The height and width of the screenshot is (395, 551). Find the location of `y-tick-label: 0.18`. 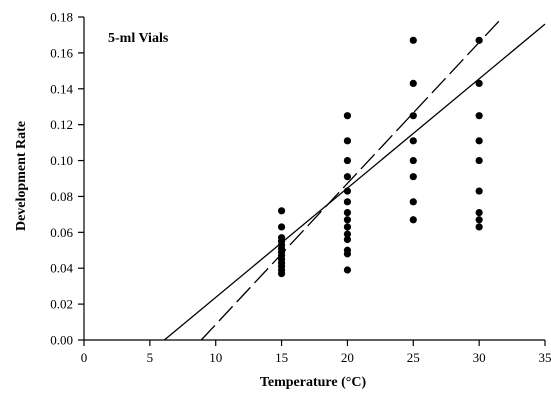

y-tick-label: 0.18 is located at coordinates (61, 17).